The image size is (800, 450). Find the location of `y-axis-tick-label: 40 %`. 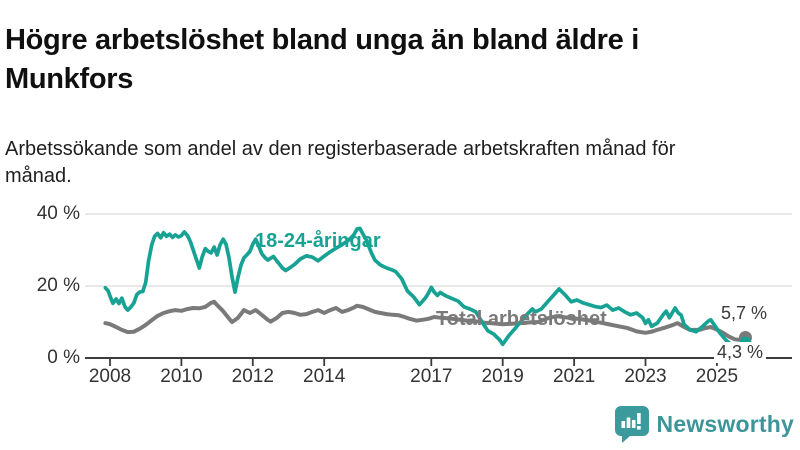

y-axis-tick-label: 40 % is located at coordinates (58, 213).